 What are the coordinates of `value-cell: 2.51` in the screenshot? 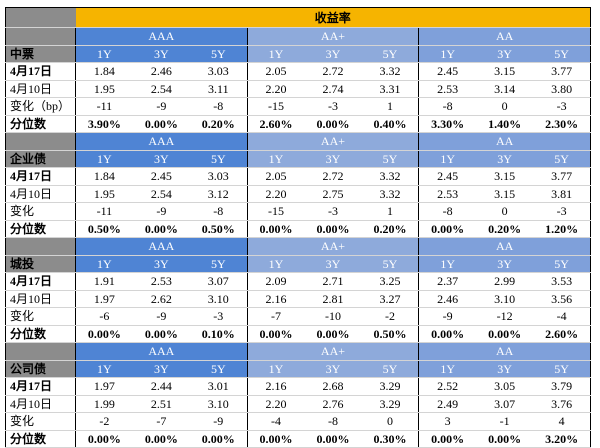 It's located at (161, 404).